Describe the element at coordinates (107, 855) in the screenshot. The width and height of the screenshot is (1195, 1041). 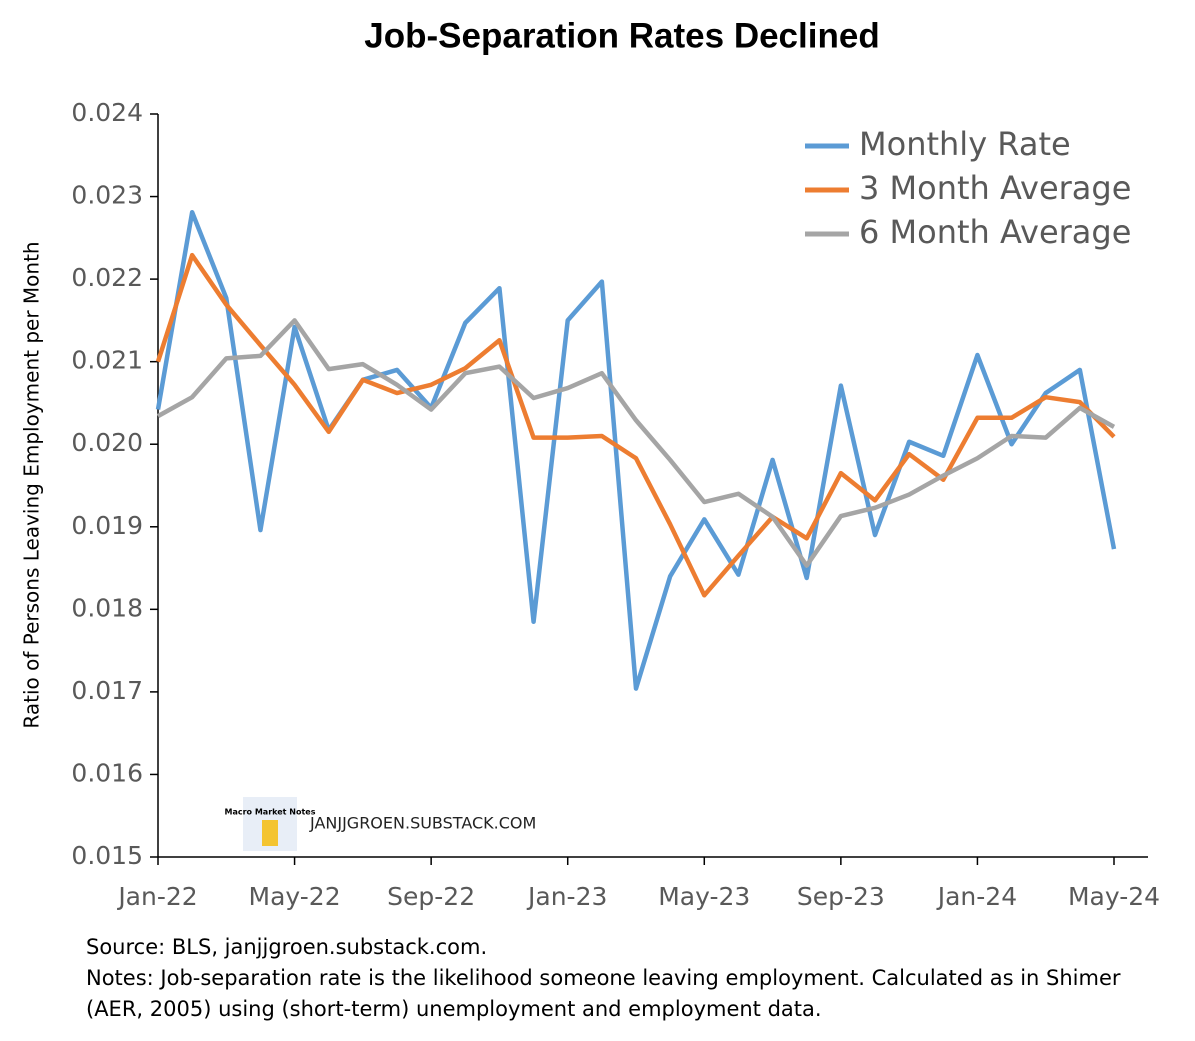
I see `y-tick-label: 0.015` at that location.